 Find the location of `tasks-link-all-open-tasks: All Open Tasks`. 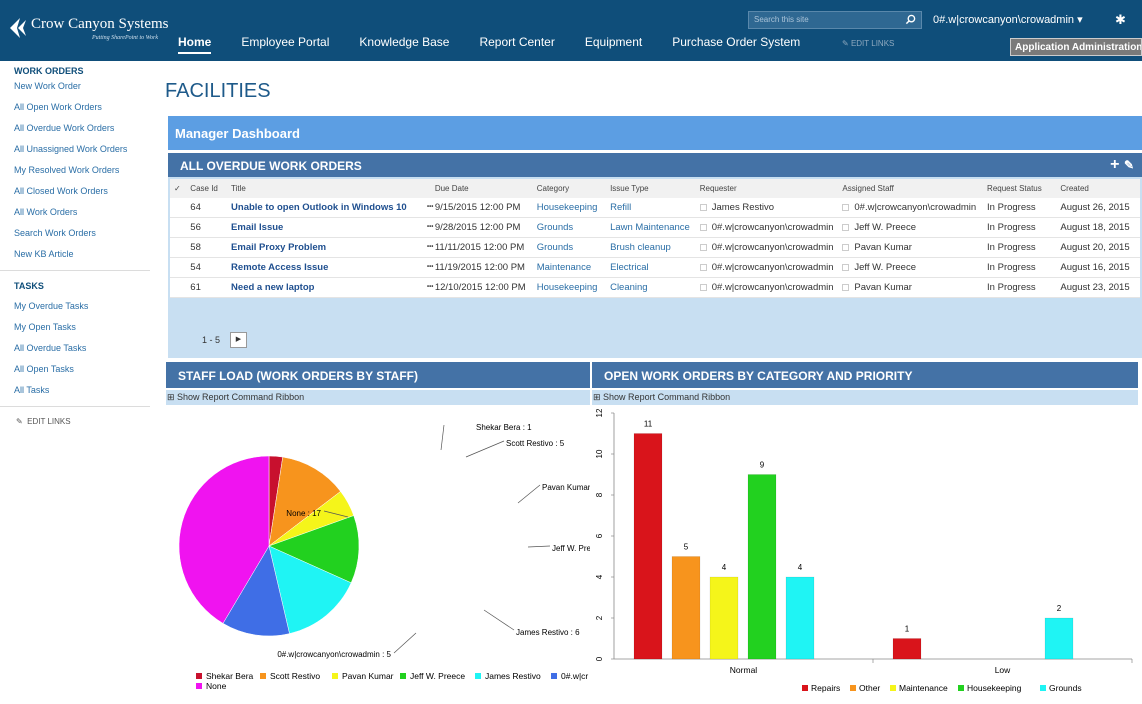

tasks-link-all-open-tasks: All Open Tasks is located at coordinates (44, 369).